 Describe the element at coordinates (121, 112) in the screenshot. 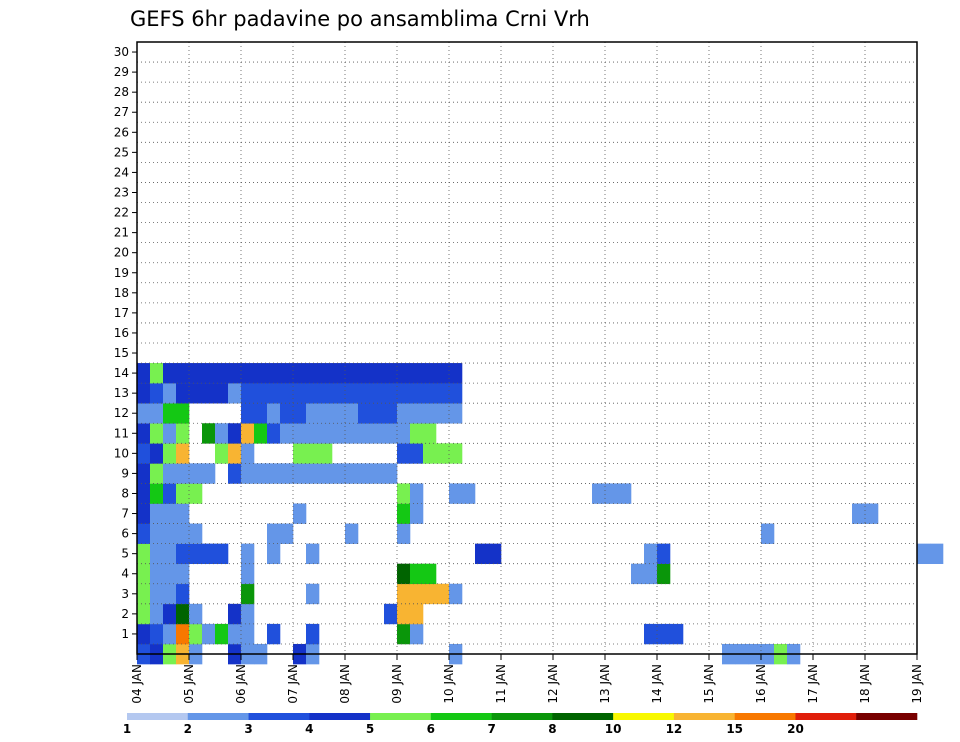

I see `y-tick-label: 27` at that location.